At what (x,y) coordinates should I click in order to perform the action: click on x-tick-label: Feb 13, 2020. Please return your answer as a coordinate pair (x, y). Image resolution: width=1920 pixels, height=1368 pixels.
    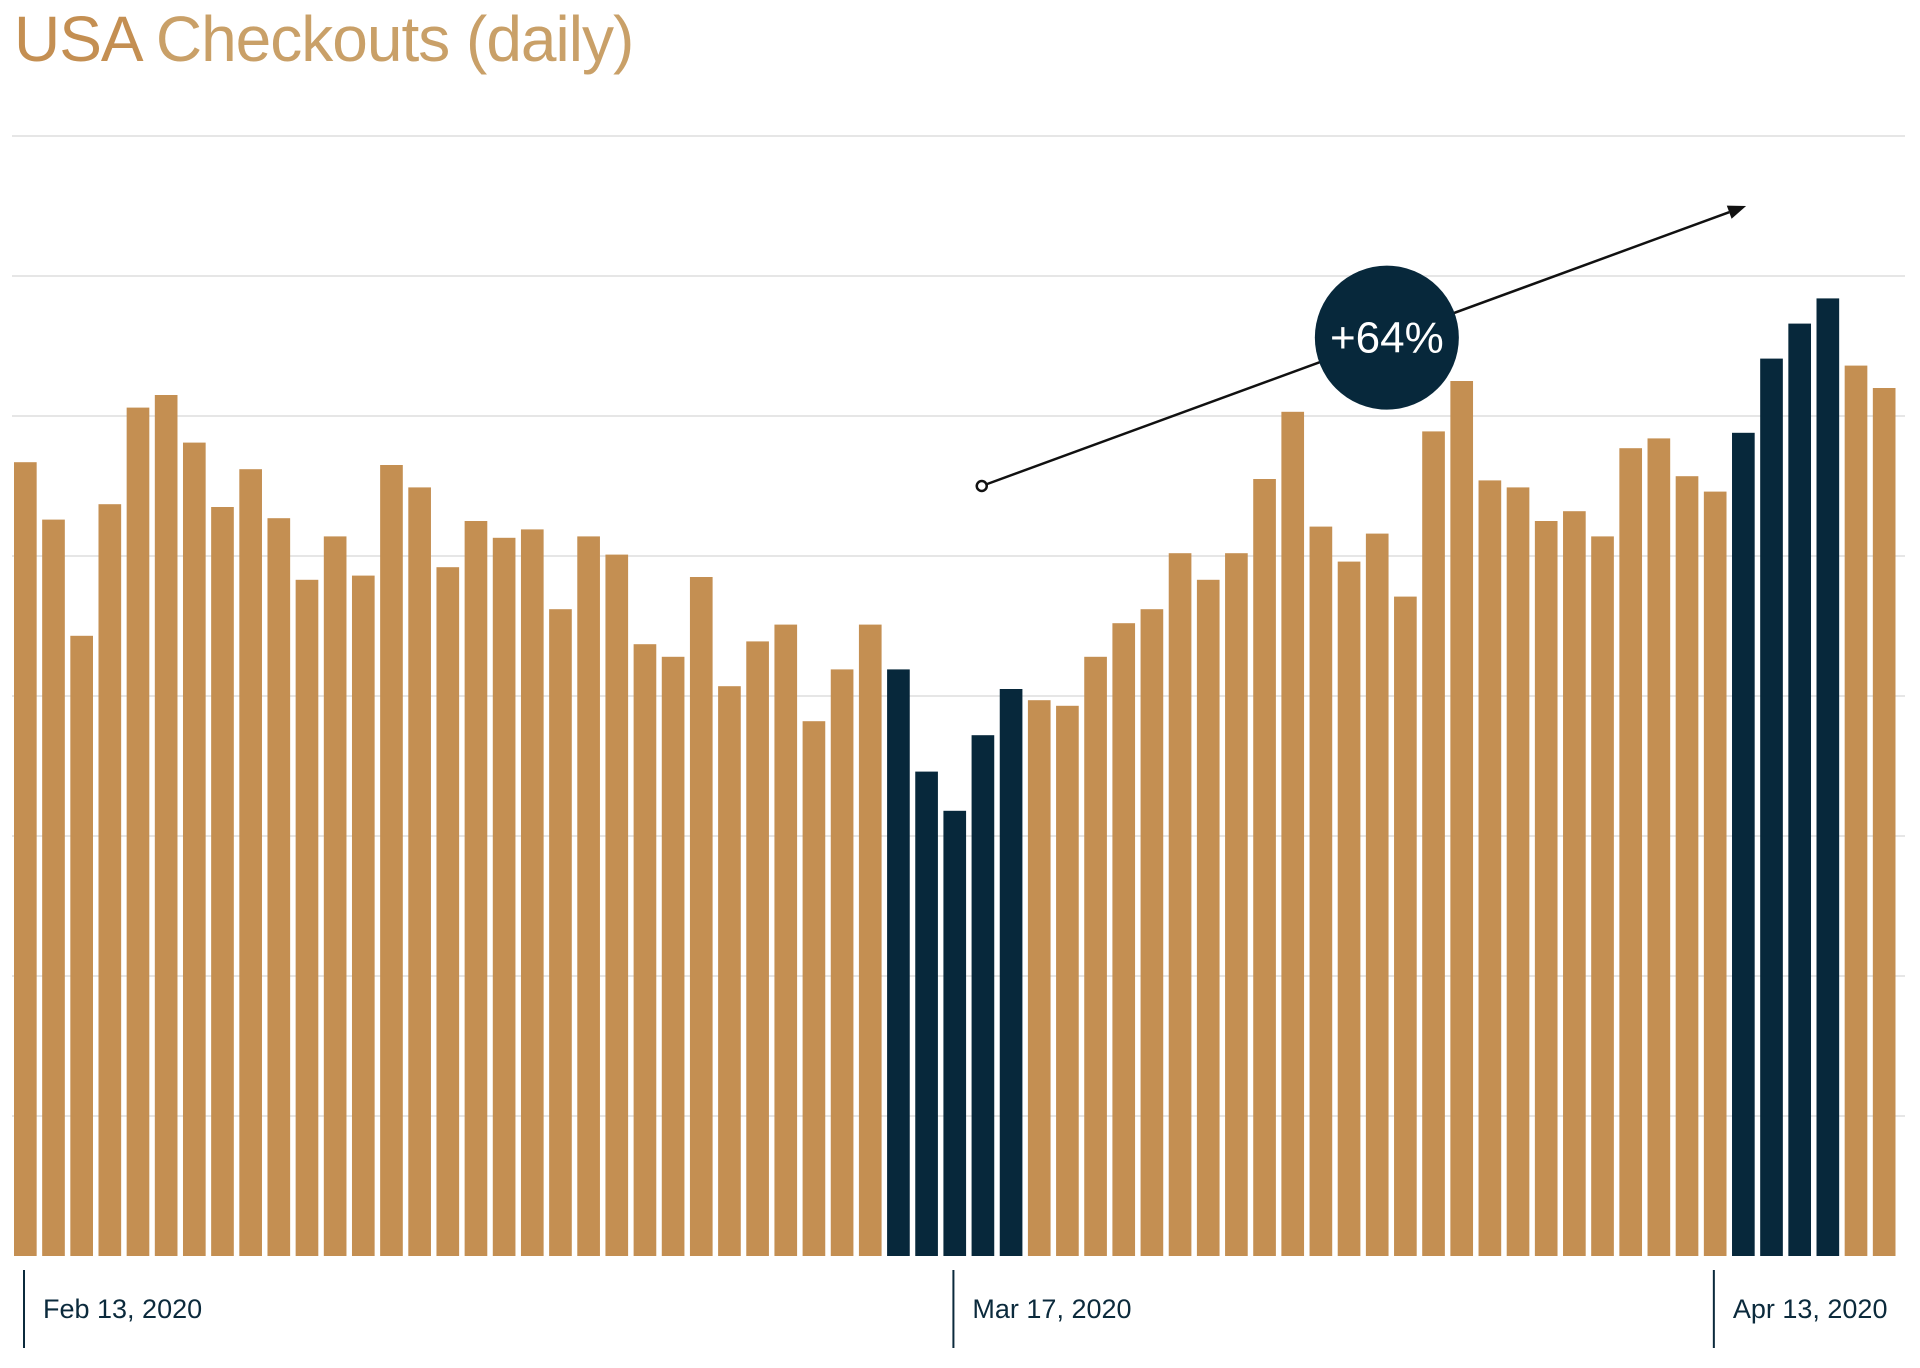
    Looking at the image, I should click on (122, 1309).